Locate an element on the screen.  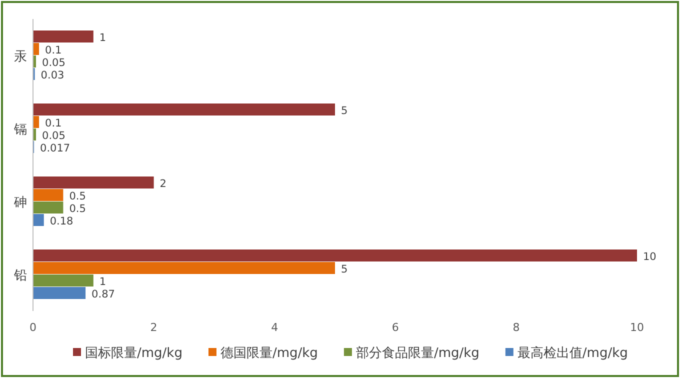
x-tick-label: 0 is located at coordinates (33, 327).